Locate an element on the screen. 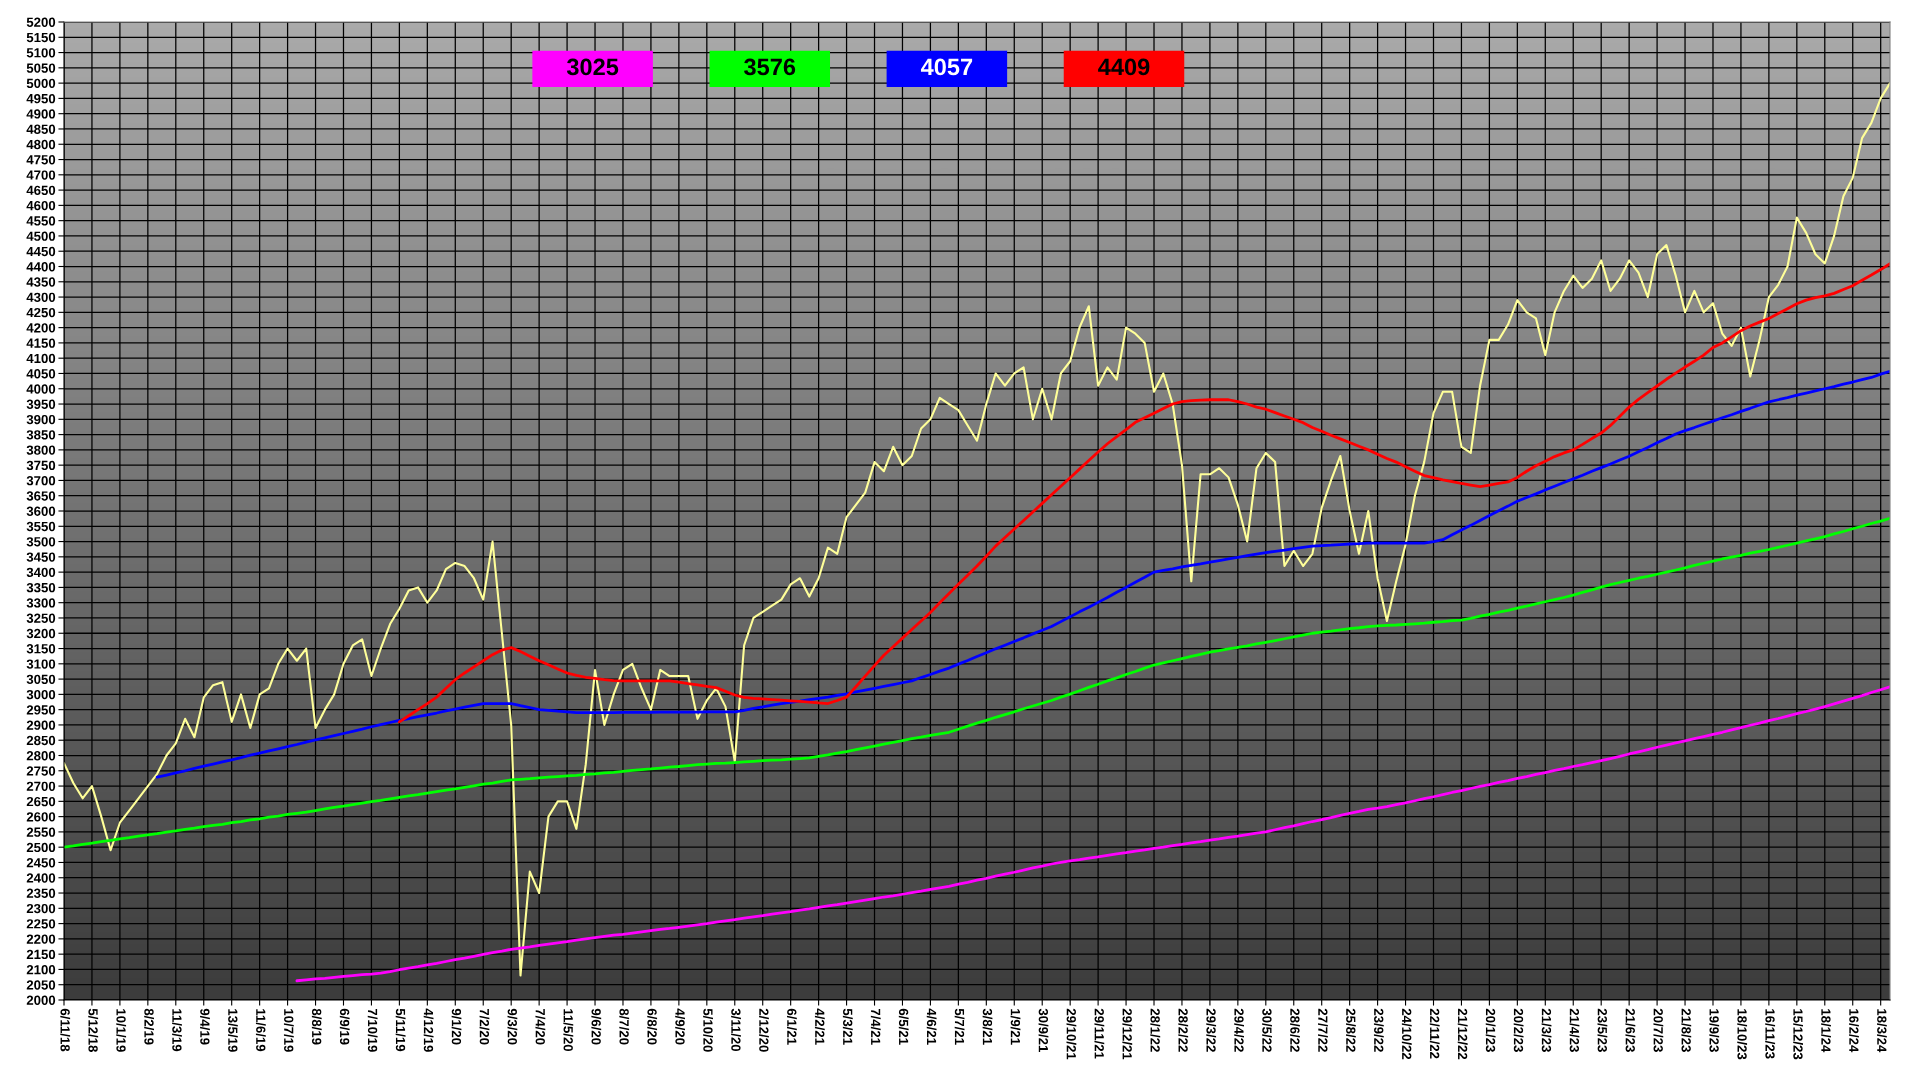 The height and width of the screenshot is (1080, 1920). y-tick-label: 4300 is located at coordinates (41, 297).